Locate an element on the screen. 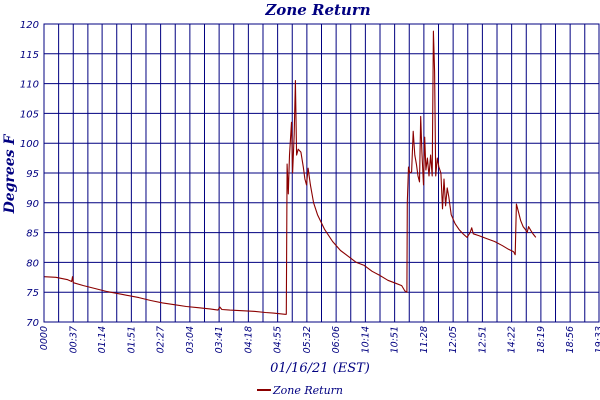 The image size is (600, 400). x-tick-label: 14:22 is located at coordinates (512, 339).